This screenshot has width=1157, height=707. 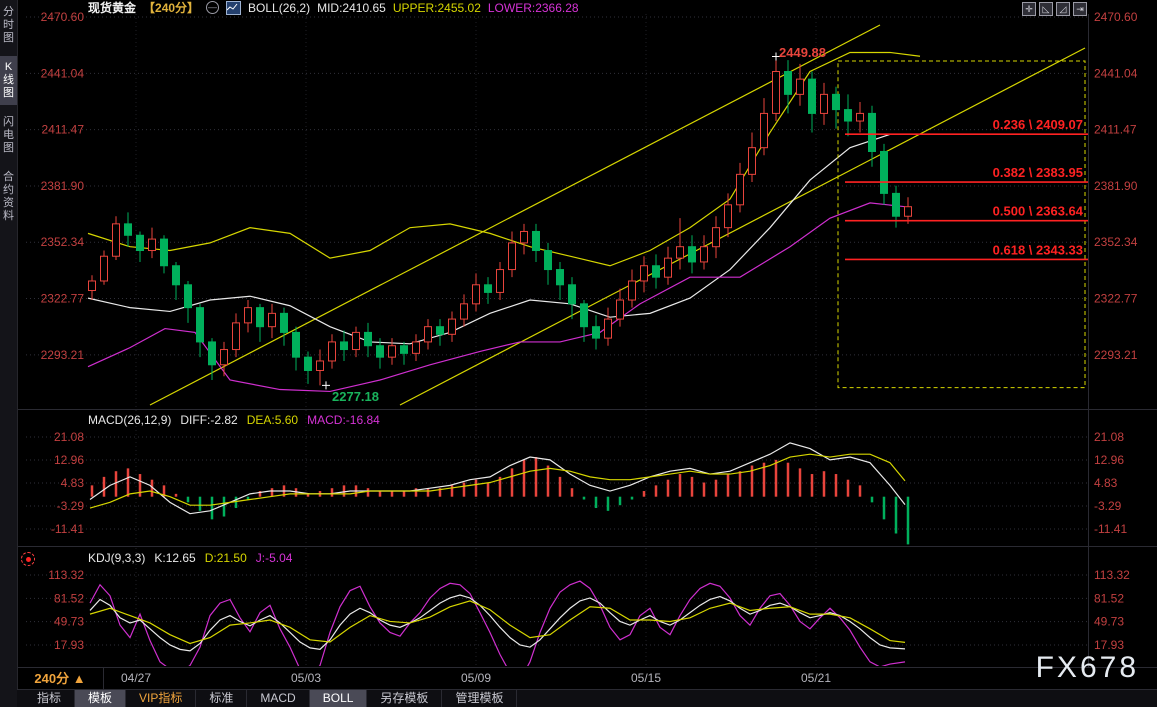 I want to click on toolbar-item-label: 标准, so click(x=221, y=698).